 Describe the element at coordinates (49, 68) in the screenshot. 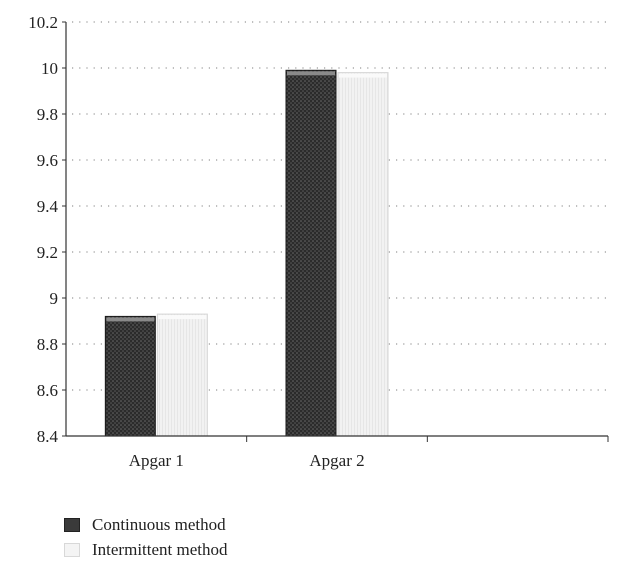

I see `y-tick-label: 10` at that location.